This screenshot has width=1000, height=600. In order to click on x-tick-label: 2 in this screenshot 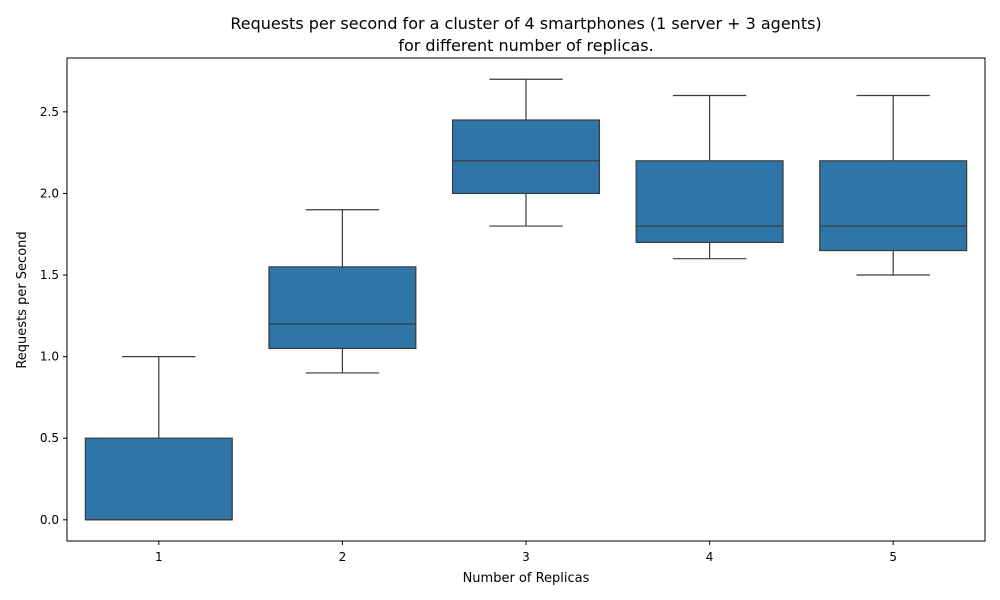, I will do `click(343, 557)`.